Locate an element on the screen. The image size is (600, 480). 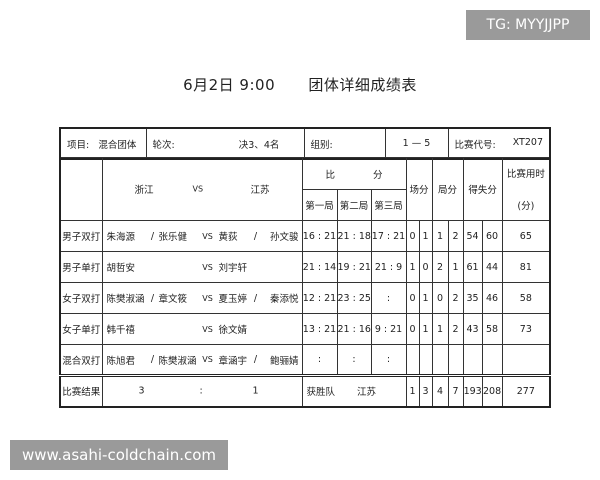
result-score: 3: 1 is located at coordinates (202, 391).